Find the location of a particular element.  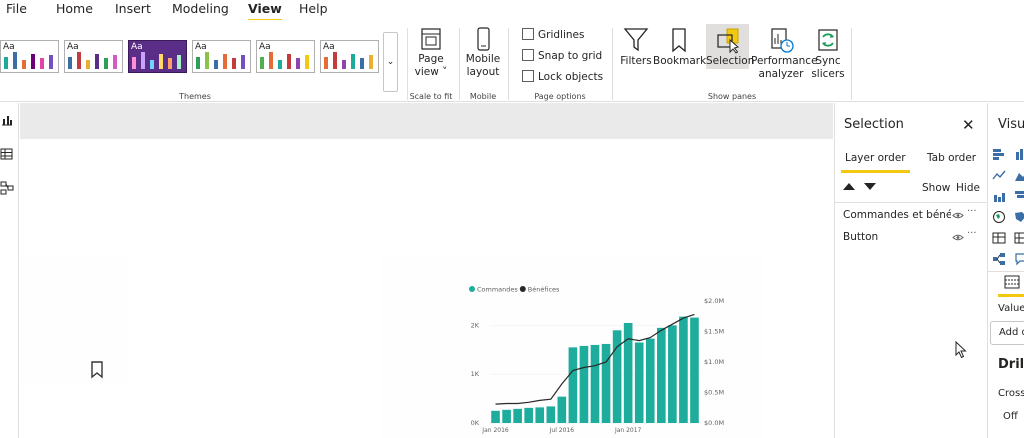

menu-file: File is located at coordinates (16, 8).